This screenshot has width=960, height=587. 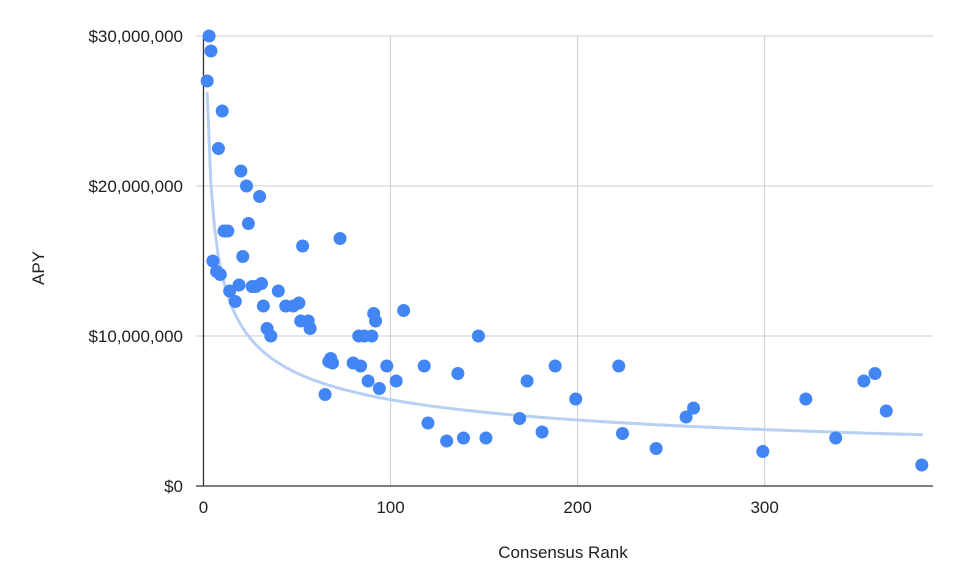 I want to click on x-tick-label: 0, so click(x=203, y=507).